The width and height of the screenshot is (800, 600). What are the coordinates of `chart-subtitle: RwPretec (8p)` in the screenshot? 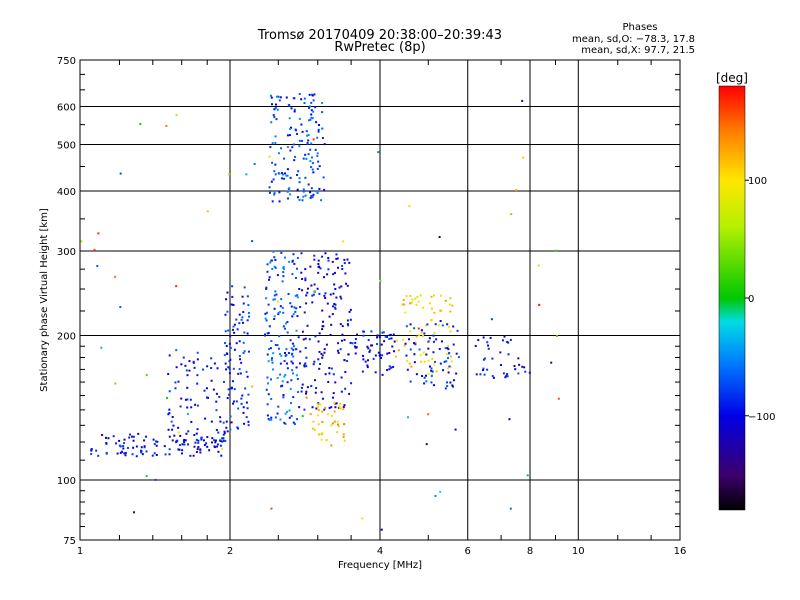 It's located at (380, 47).